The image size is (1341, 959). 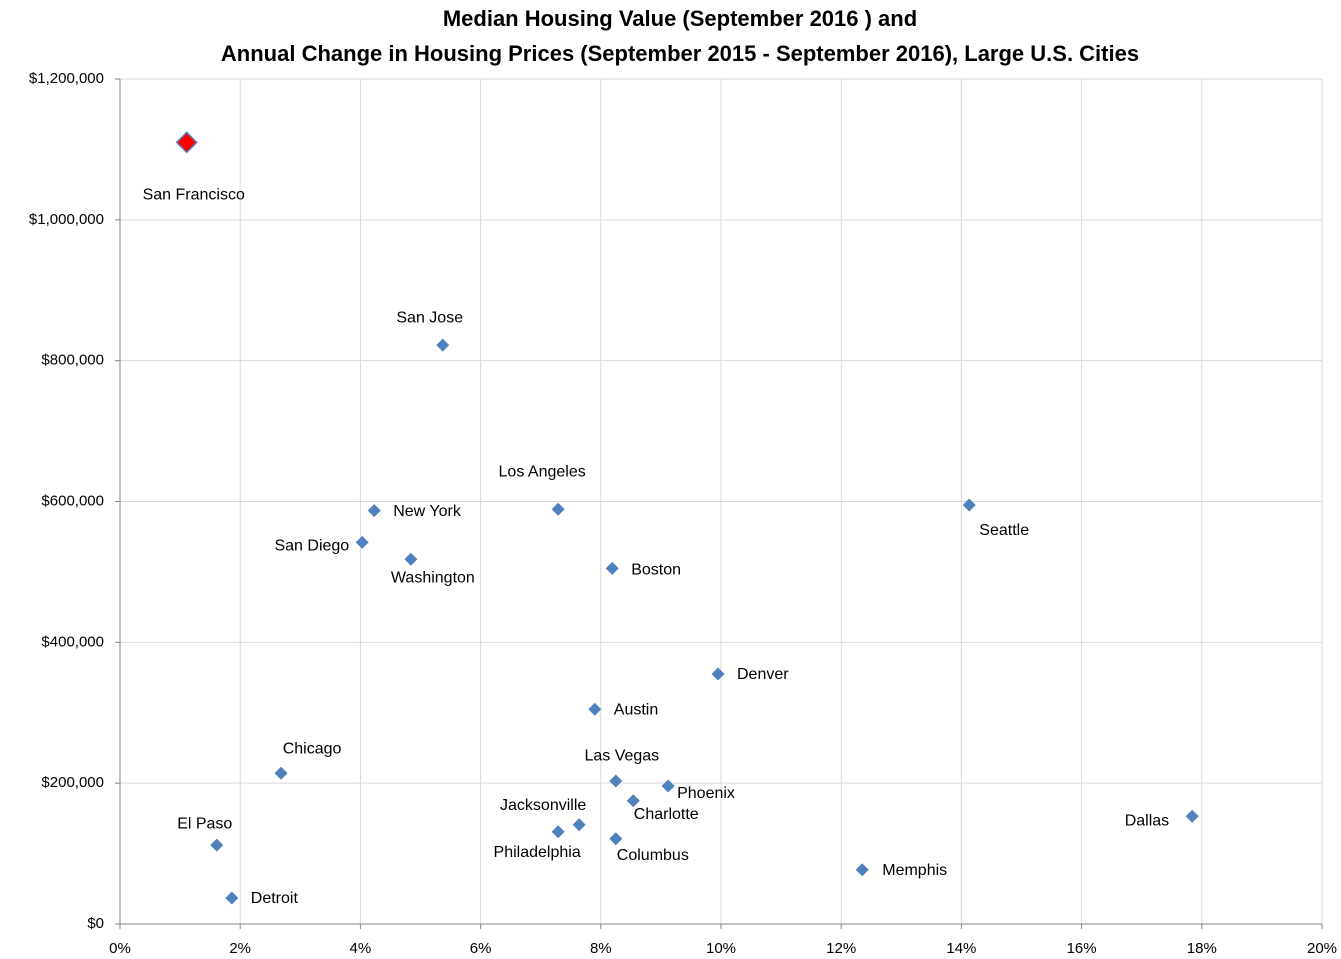 What do you see at coordinates (601, 948) in the screenshot?
I see `x-tick-label: 8%` at bounding box center [601, 948].